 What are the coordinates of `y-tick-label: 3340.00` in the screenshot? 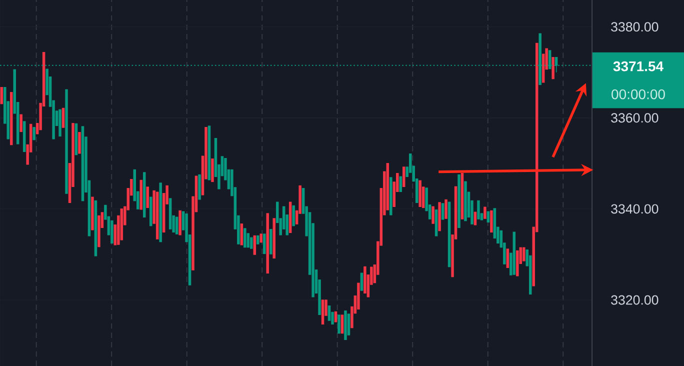 It's located at (634, 209).